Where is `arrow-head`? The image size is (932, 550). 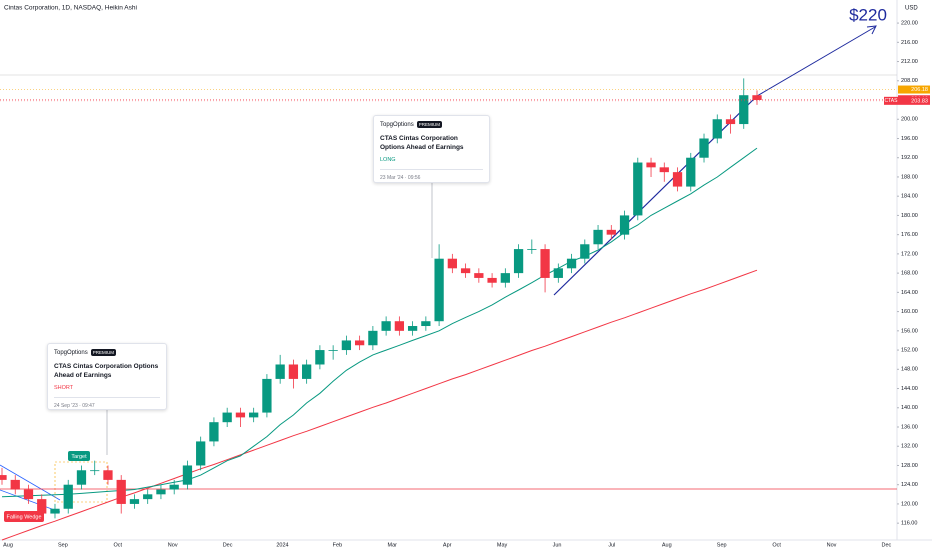
arrow-head is located at coordinates (871, 30).